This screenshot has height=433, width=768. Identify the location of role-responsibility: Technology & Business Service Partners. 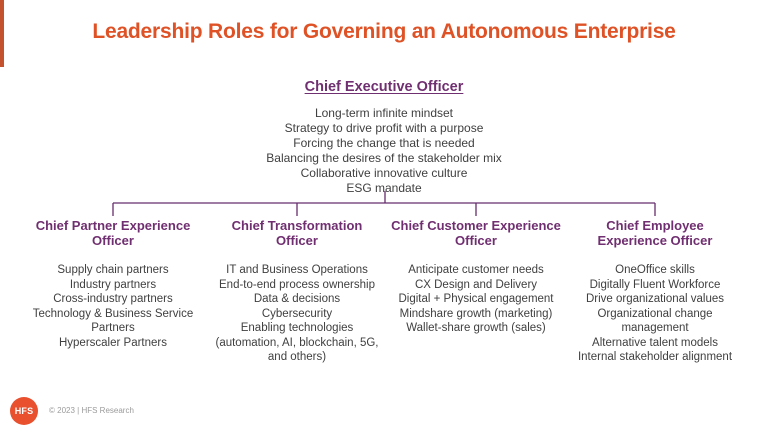
(113, 321).